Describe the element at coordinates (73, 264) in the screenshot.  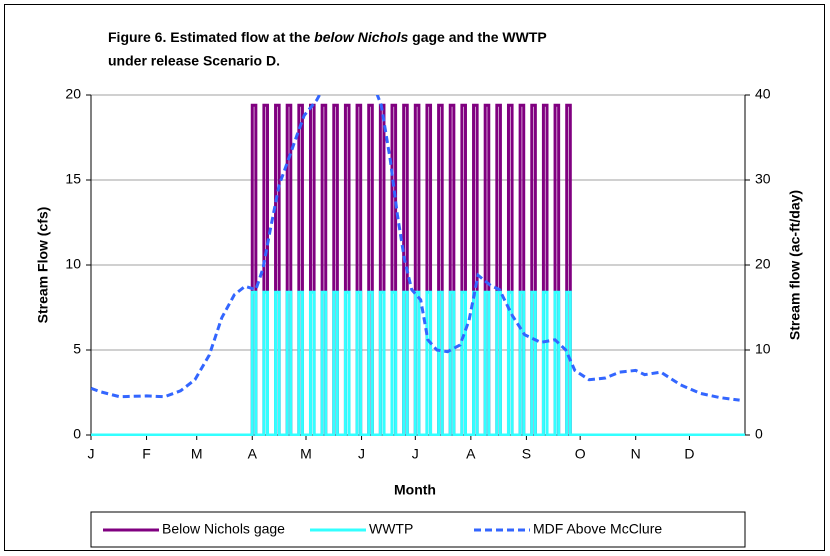
I see `y-tick-label: 10` at that location.